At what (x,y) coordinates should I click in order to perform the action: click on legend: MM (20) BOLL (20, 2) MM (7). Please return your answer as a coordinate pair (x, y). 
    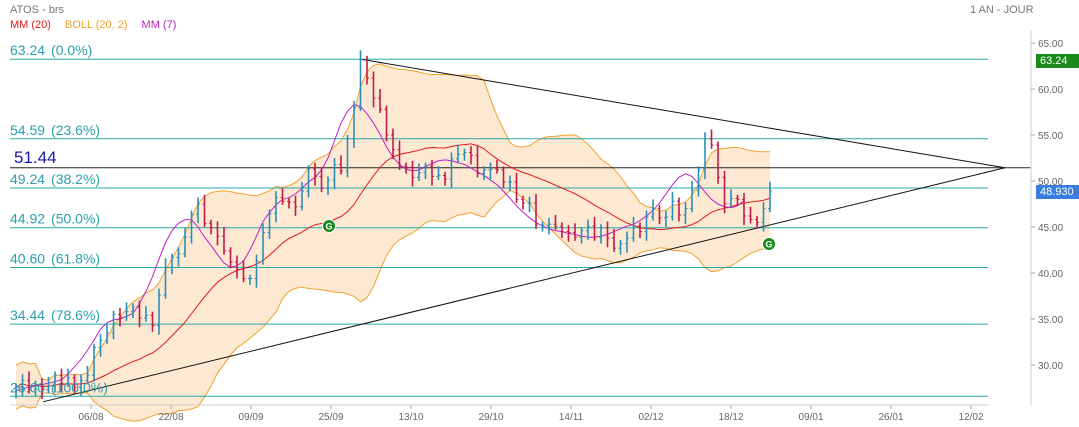
    Looking at the image, I should click on (93, 25).